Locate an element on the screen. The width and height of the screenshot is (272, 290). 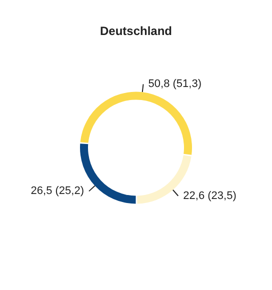
data-label: 22,6 (23,5) is located at coordinates (209, 196).